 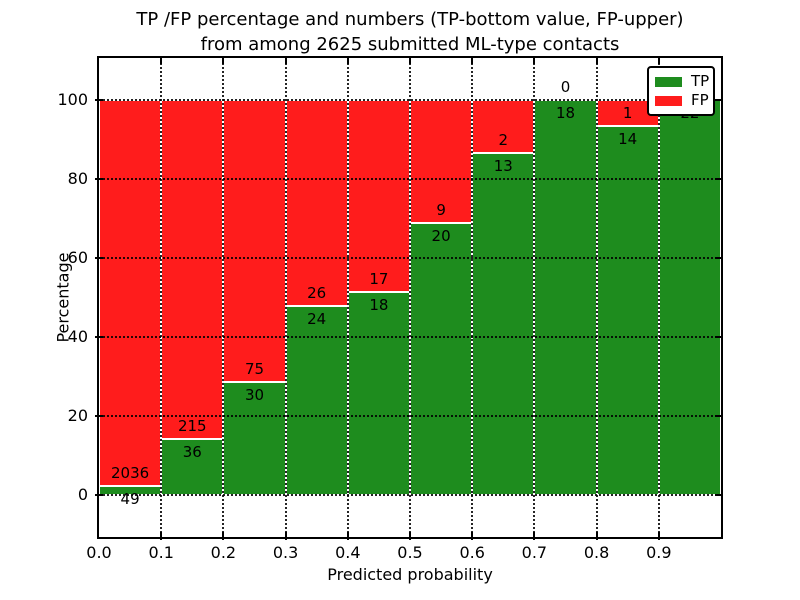 I want to click on fp-swatch-icon, so click(x=668, y=100).